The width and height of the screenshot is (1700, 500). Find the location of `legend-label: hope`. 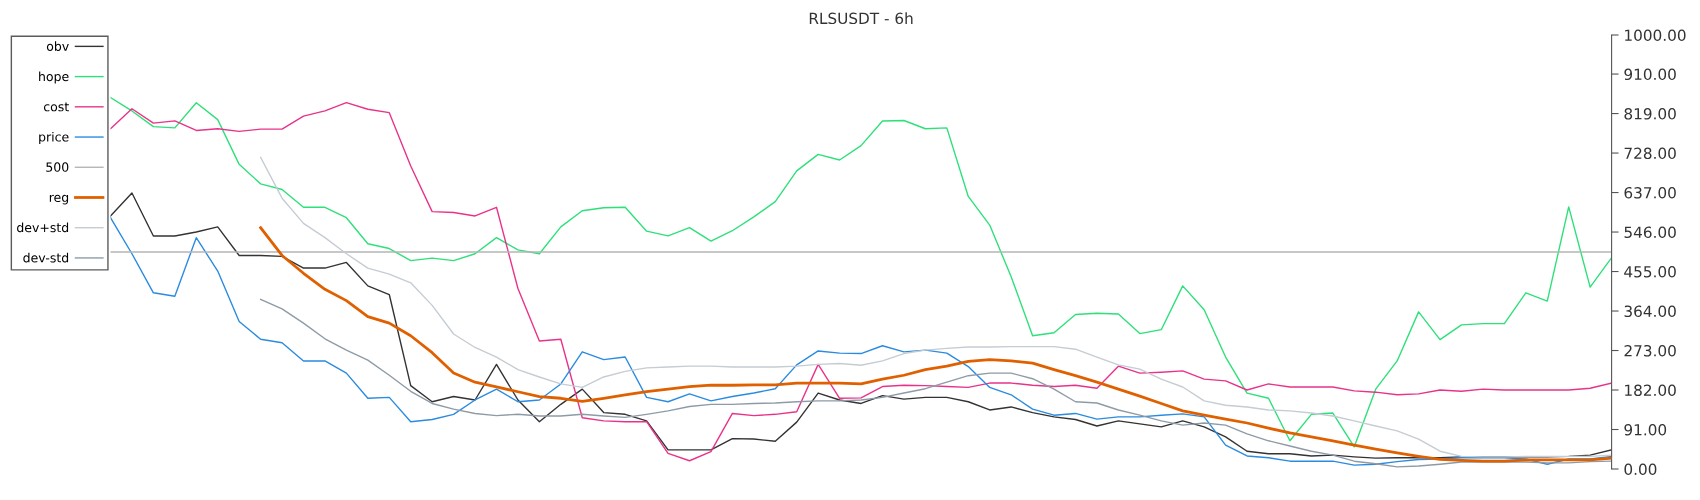

legend-label: hope is located at coordinates (54, 77).